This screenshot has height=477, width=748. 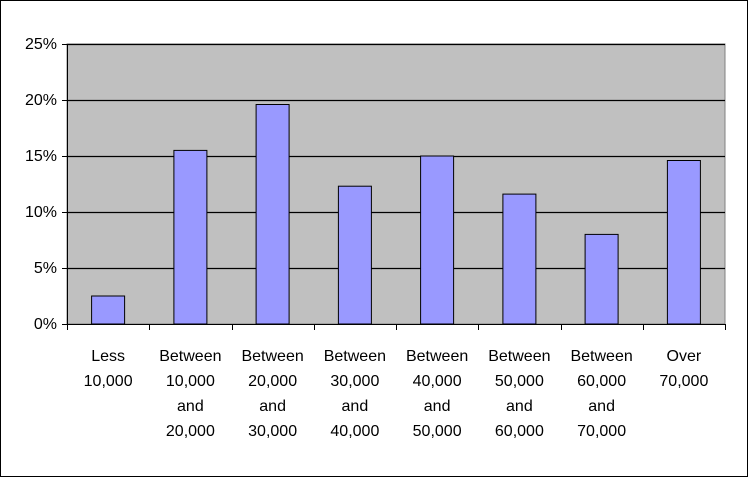 What do you see at coordinates (41, 44) in the screenshot?
I see `y-tick-label: 25%` at bounding box center [41, 44].